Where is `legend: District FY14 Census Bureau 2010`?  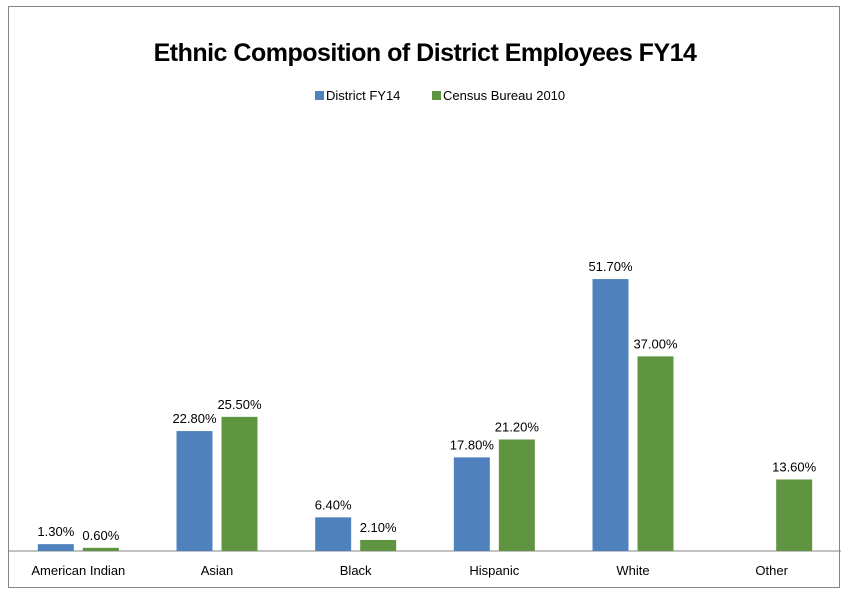 legend: District FY14 Census Bureau 2010 is located at coordinates (440, 95).